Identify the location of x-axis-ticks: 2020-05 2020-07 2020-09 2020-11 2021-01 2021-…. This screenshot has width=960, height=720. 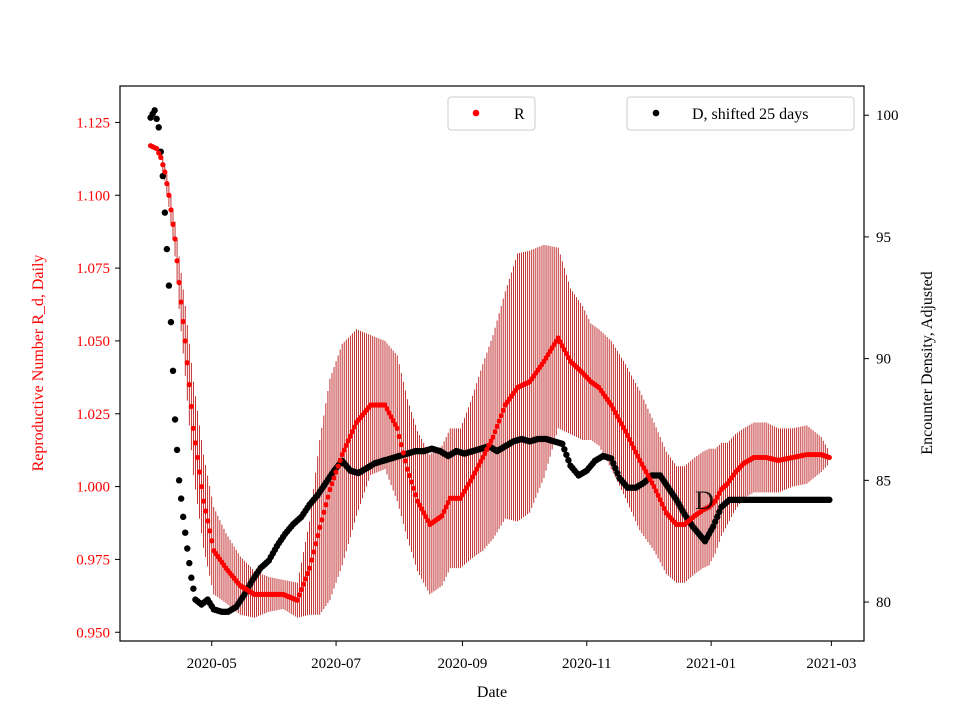
(521, 656).